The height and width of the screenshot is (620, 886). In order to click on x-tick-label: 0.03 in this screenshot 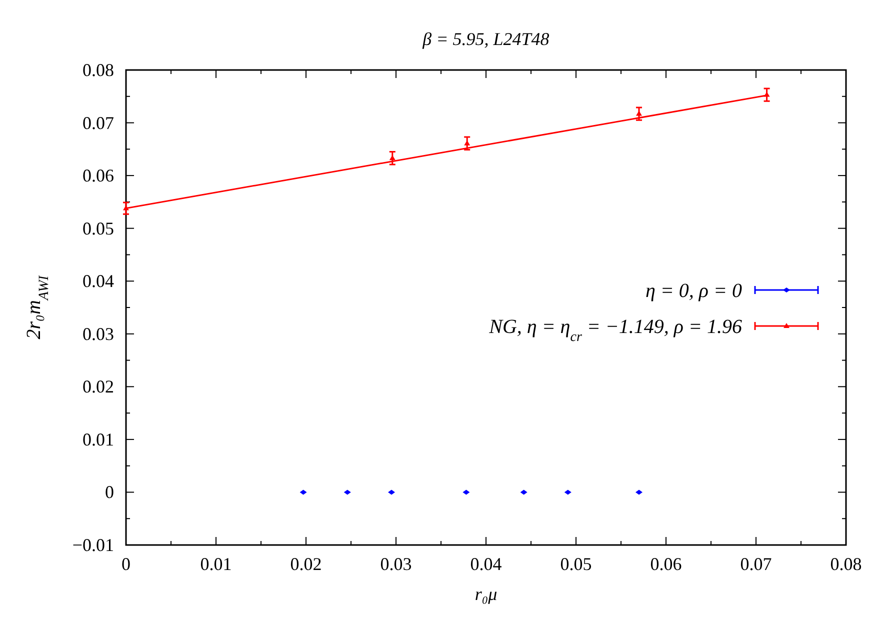, I will do `click(396, 564)`.